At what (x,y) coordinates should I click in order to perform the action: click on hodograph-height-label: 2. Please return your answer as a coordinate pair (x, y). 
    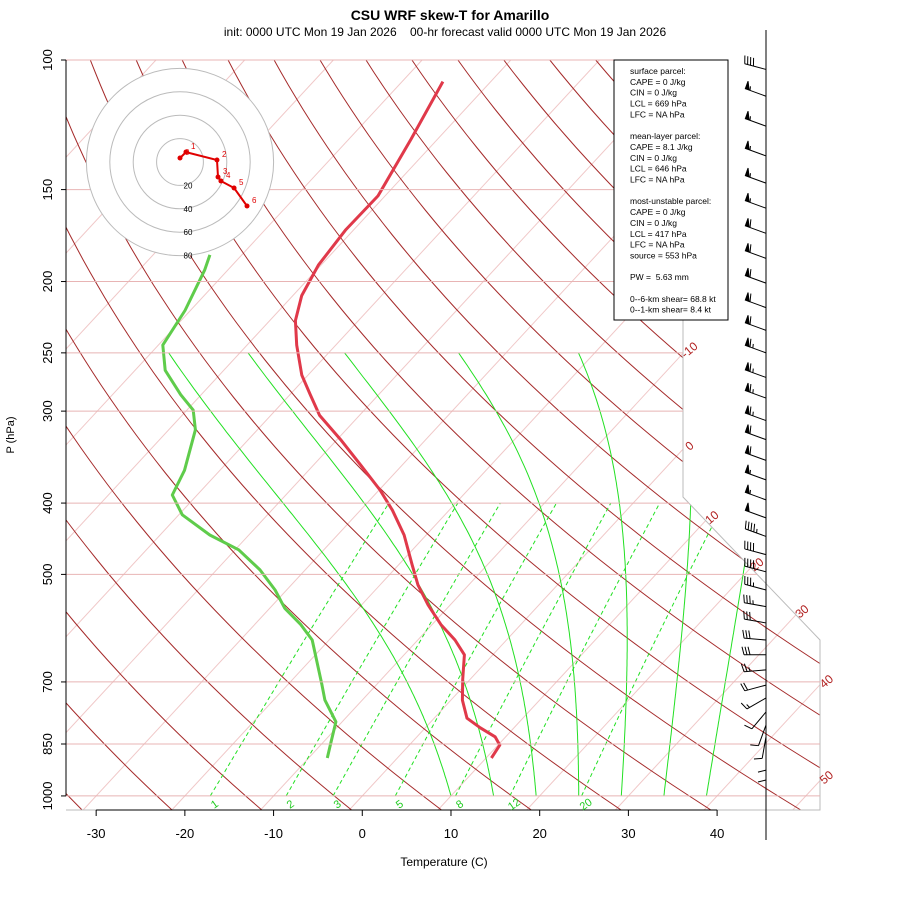
    Looking at the image, I should click on (224, 154).